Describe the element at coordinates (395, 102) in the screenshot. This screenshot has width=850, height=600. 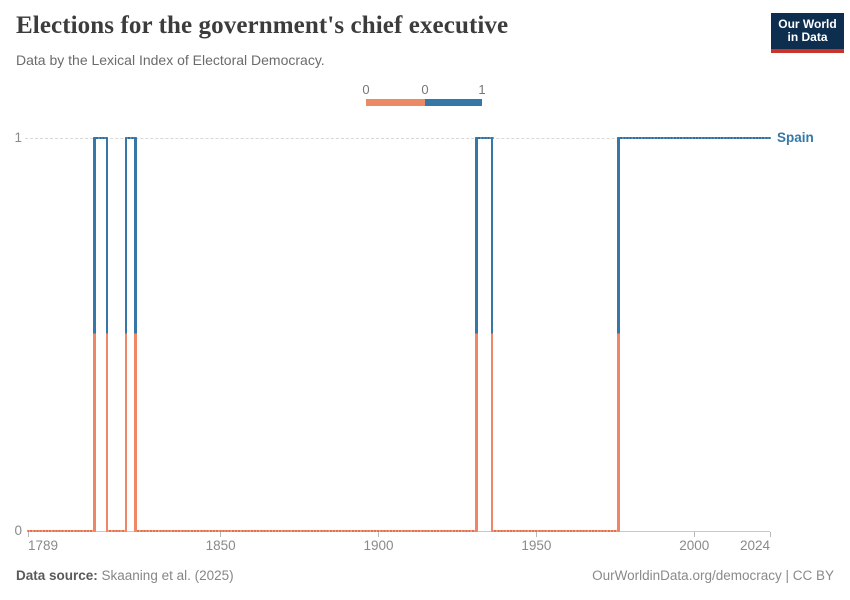
I see `legend-swatch-zero` at that location.